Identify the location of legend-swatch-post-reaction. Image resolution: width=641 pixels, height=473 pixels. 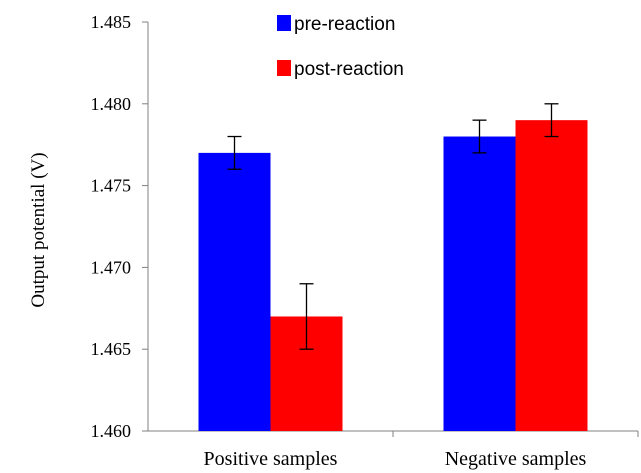
(284, 68).